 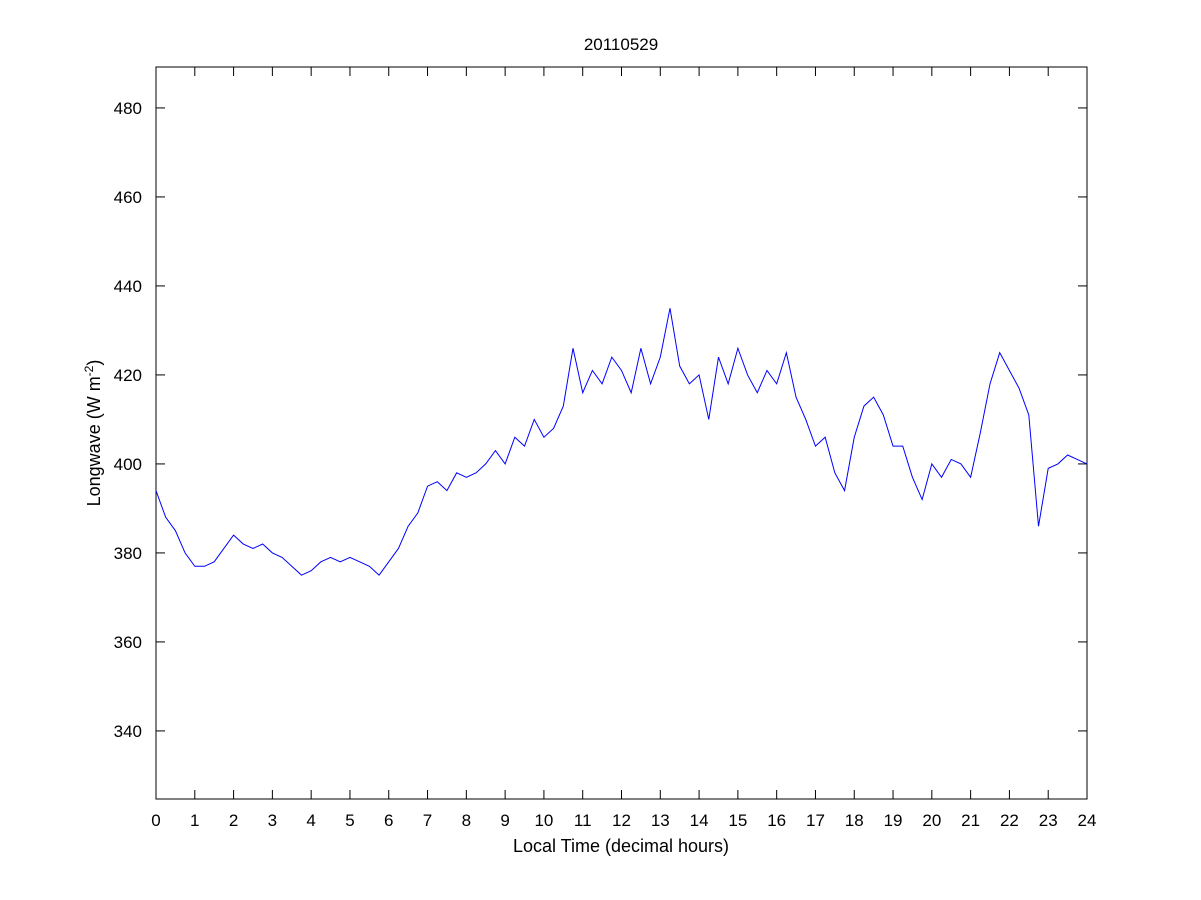 I want to click on x-tick-label: 21, so click(x=970, y=820).